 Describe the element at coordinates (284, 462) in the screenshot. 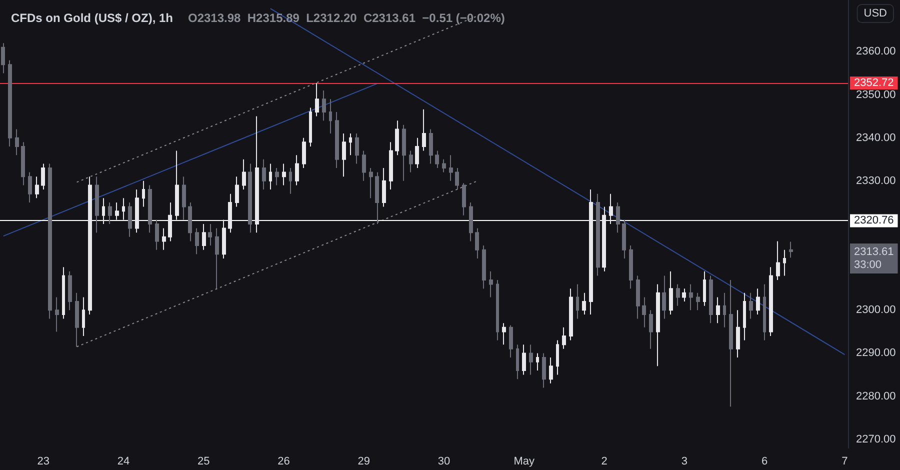

I see `x-tick-label: 26` at that location.